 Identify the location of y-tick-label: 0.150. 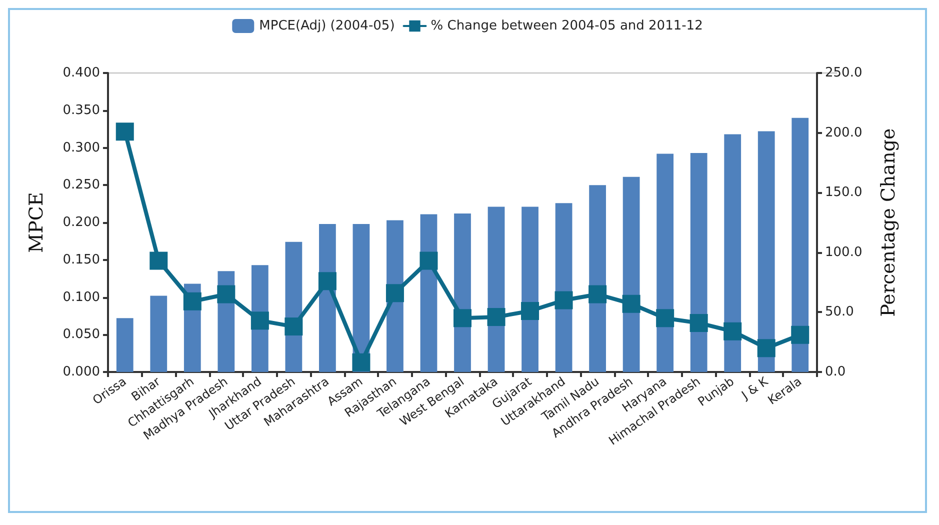
(81, 260).